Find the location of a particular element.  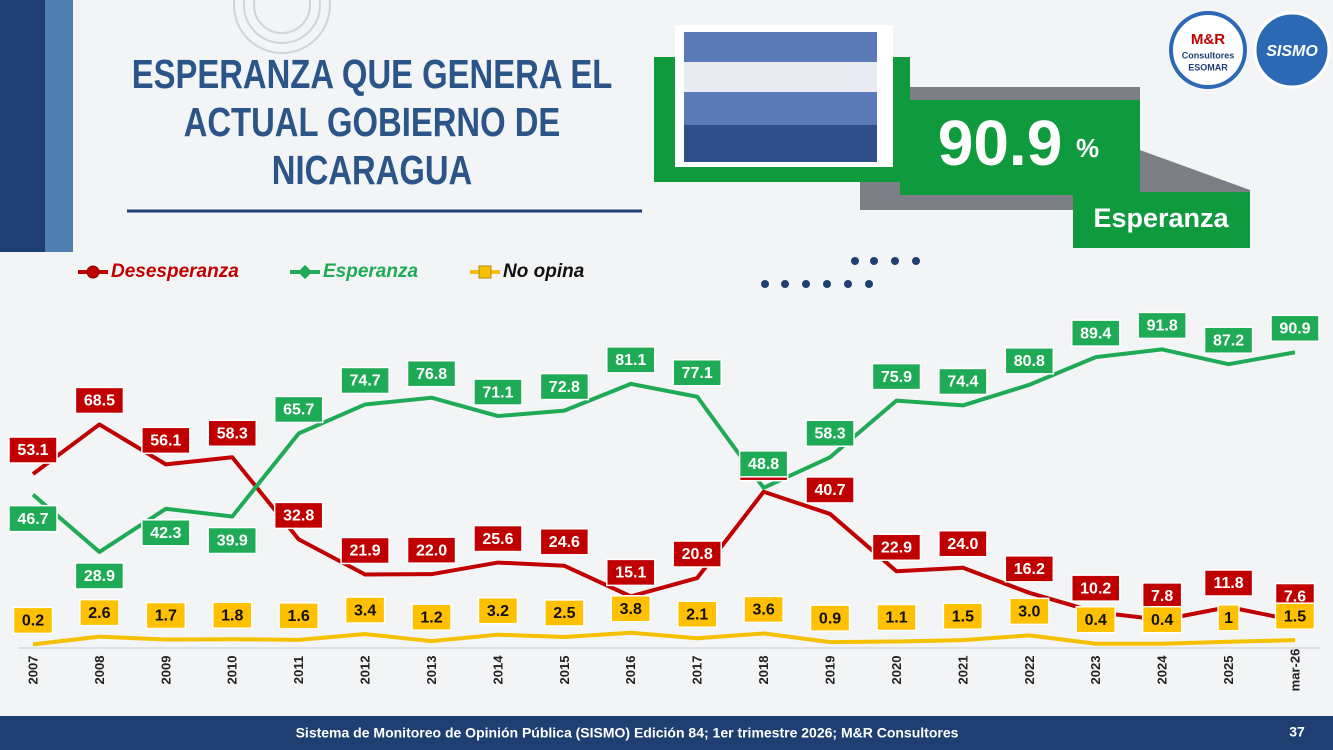

logo-esomar: ESOMAR is located at coordinates (1208, 67).